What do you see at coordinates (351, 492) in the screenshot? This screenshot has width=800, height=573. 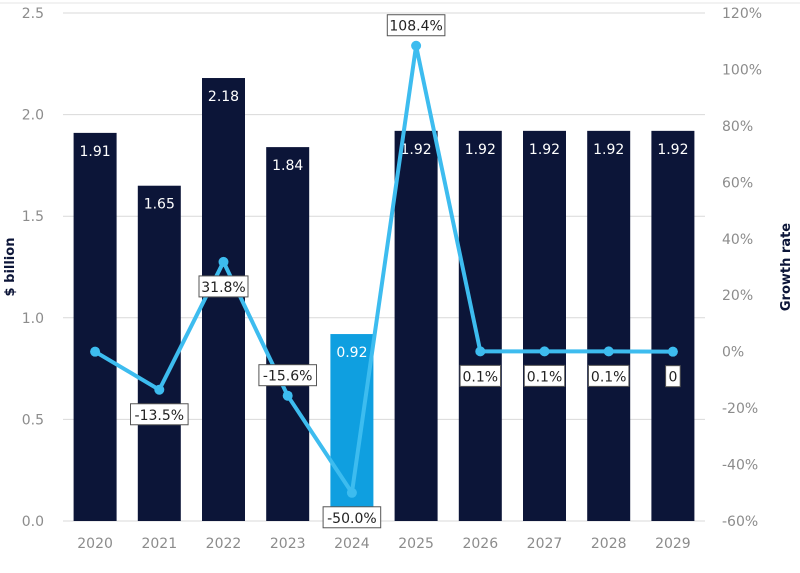 I see `growth-point-2024` at bounding box center [351, 492].